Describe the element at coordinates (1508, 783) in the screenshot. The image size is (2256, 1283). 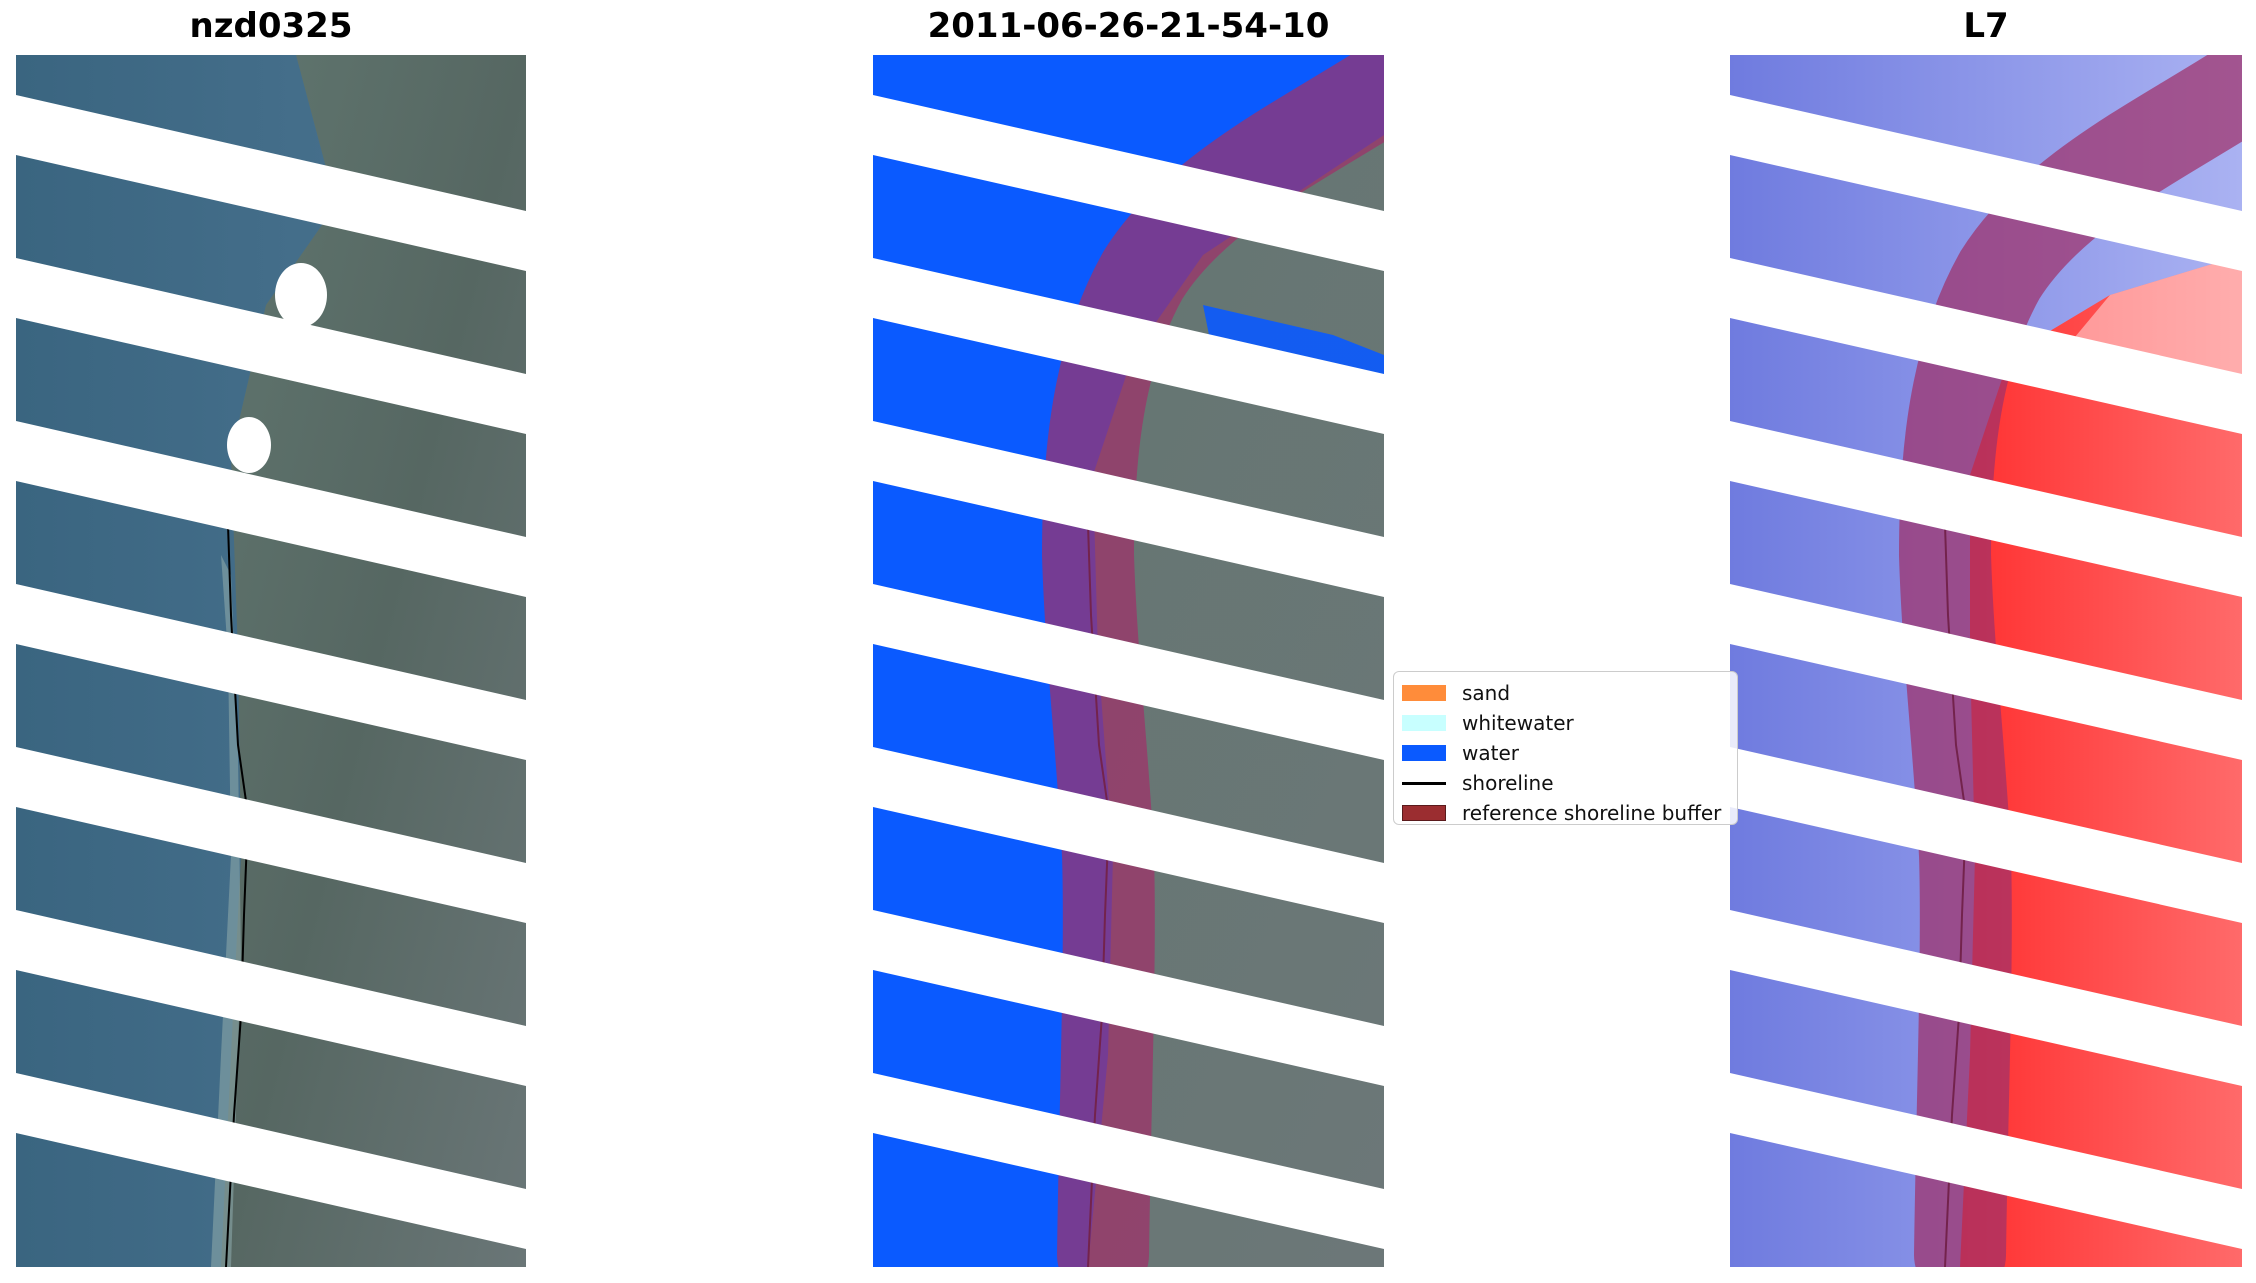
I see `legend-label: shoreline` at that location.